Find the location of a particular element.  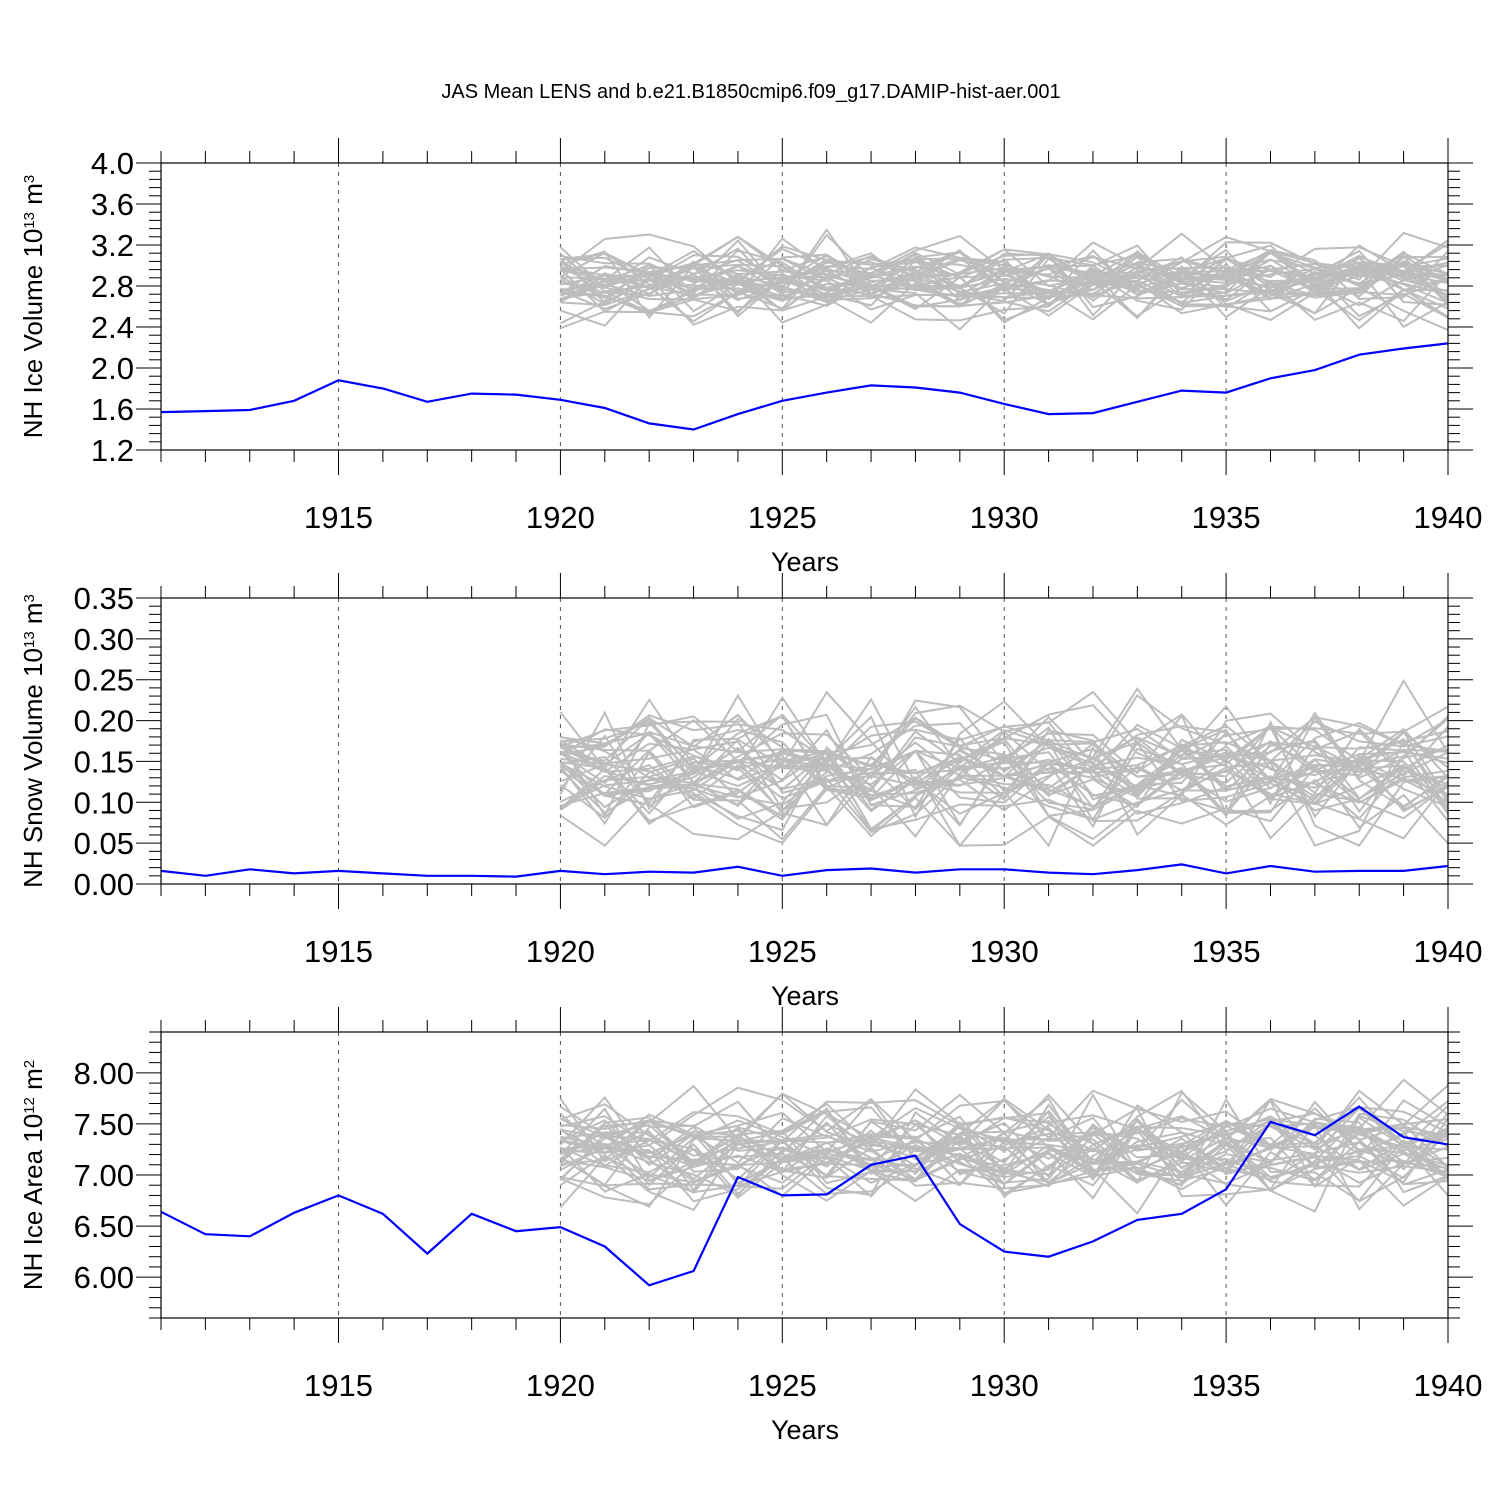

y-tick-label: 7.00 is located at coordinates (104, 1175).